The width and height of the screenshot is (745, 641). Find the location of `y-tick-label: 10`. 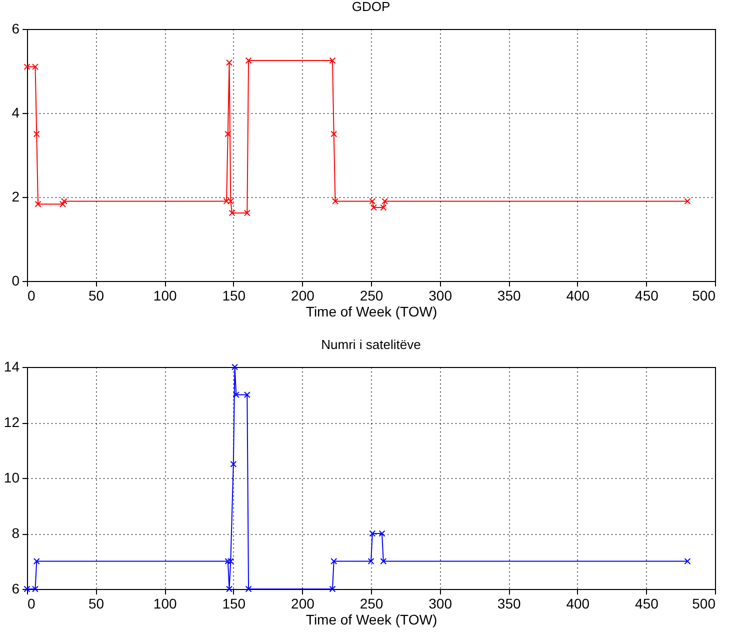

y-tick-label: 10 is located at coordinates (12, 478).